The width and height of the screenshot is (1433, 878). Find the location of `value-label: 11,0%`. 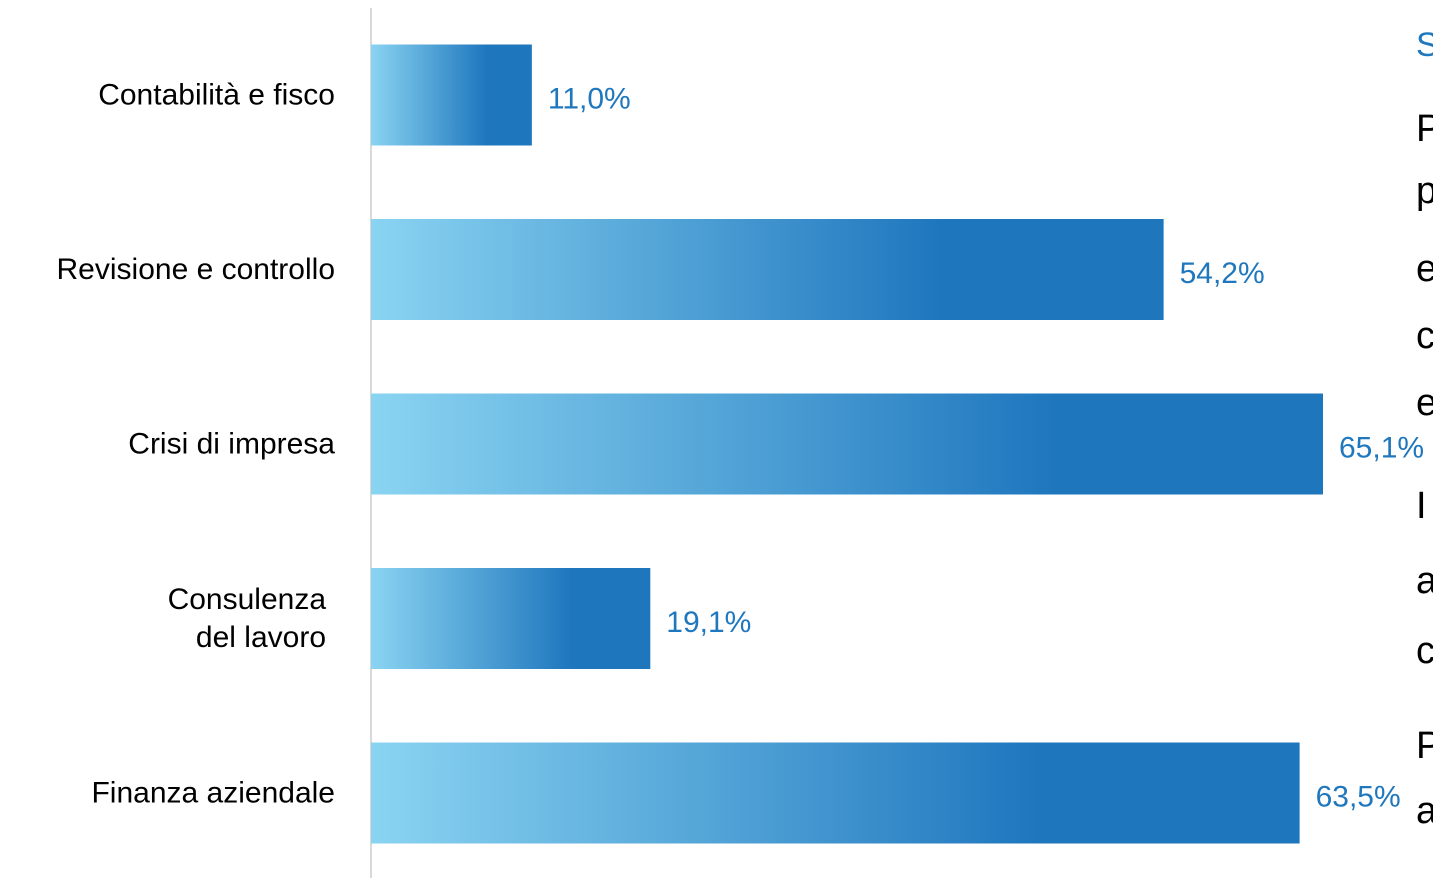

value-label: 11,0% is located at coordinates (589, 99).